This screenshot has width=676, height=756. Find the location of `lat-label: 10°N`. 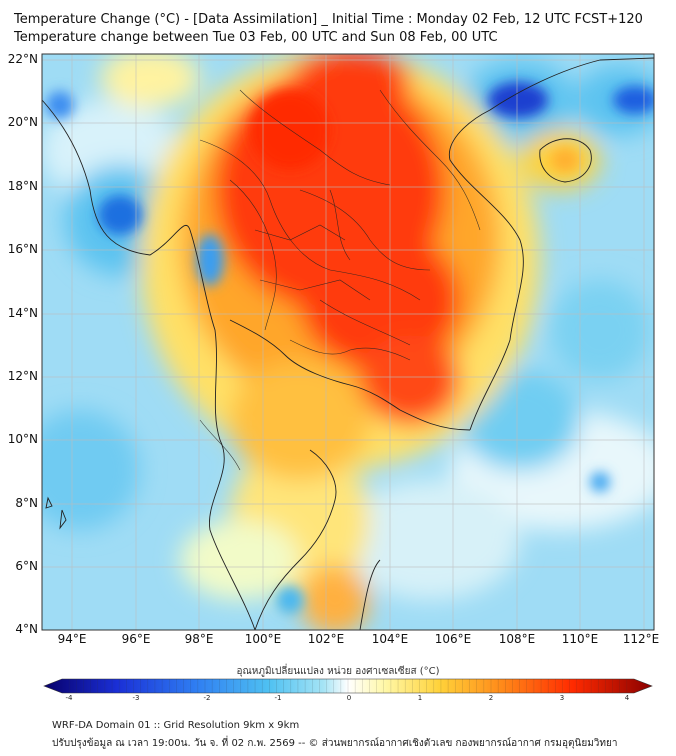

lat-label: 10°N is located at coordinates (22, 439).